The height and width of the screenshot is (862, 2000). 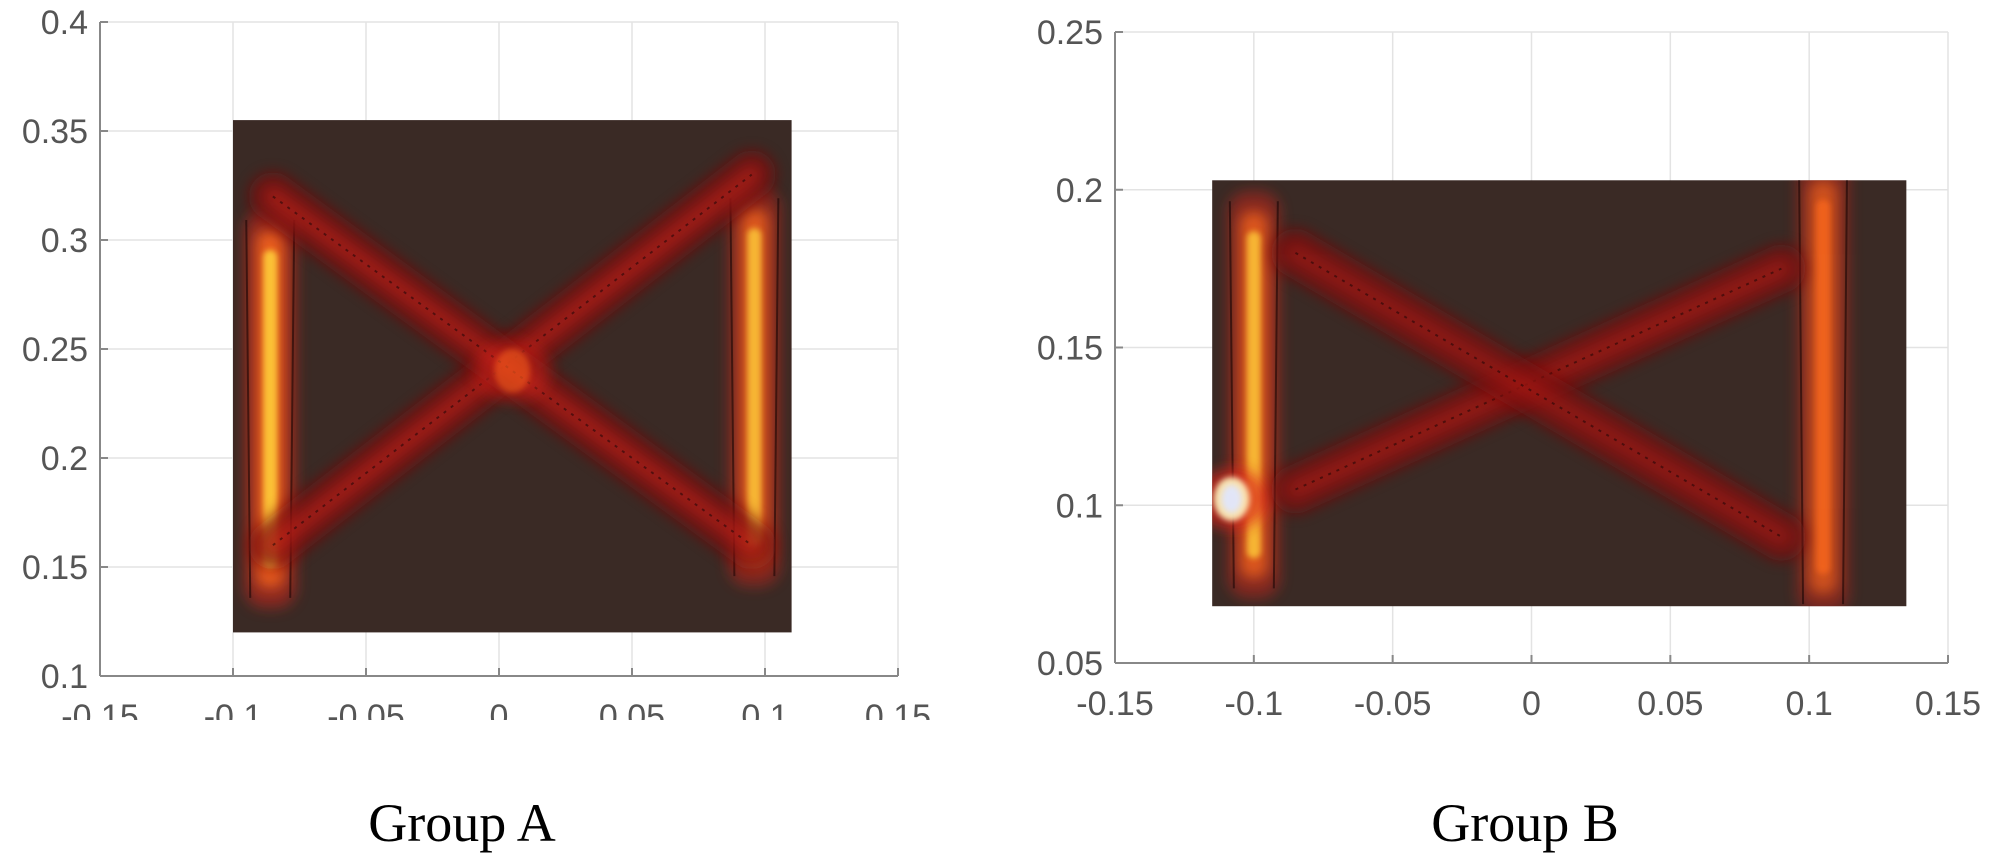 What do you see at coordinates (462, 823) in the screenshot?
I see `group-a-caption: Group A` at bounding box center [462, 823].